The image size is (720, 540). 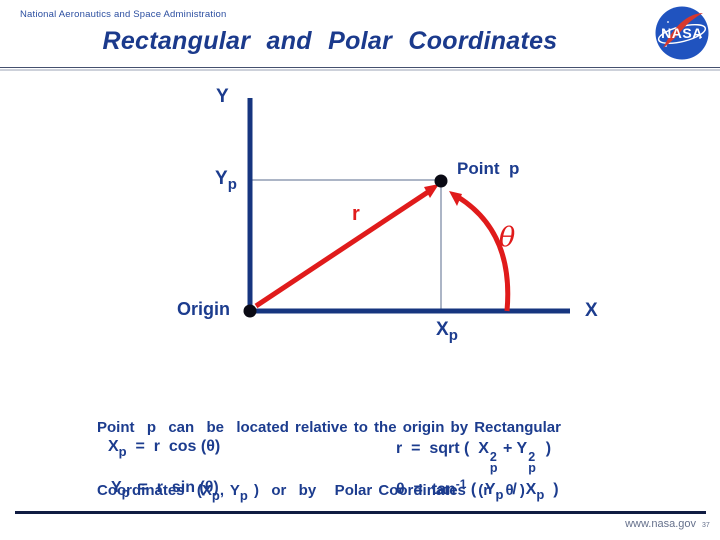 I want to click on xp-label: Xp, so click(x=447, y=331).